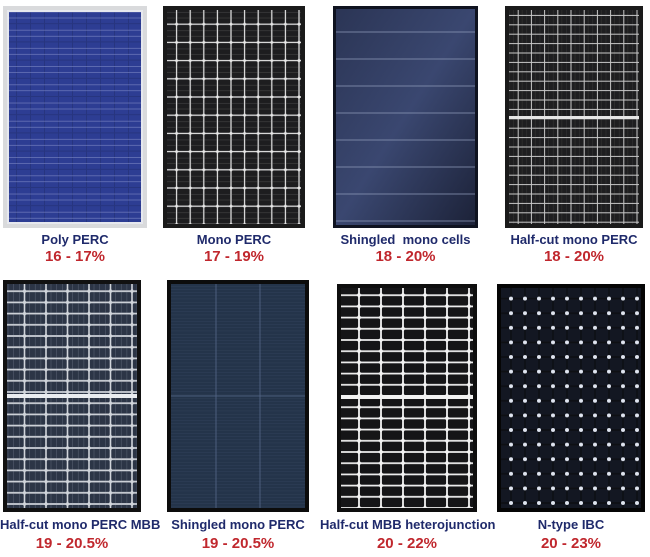 The image size is (650, 557). I want to click on panel-n-type-ibc, so click(571, 398).